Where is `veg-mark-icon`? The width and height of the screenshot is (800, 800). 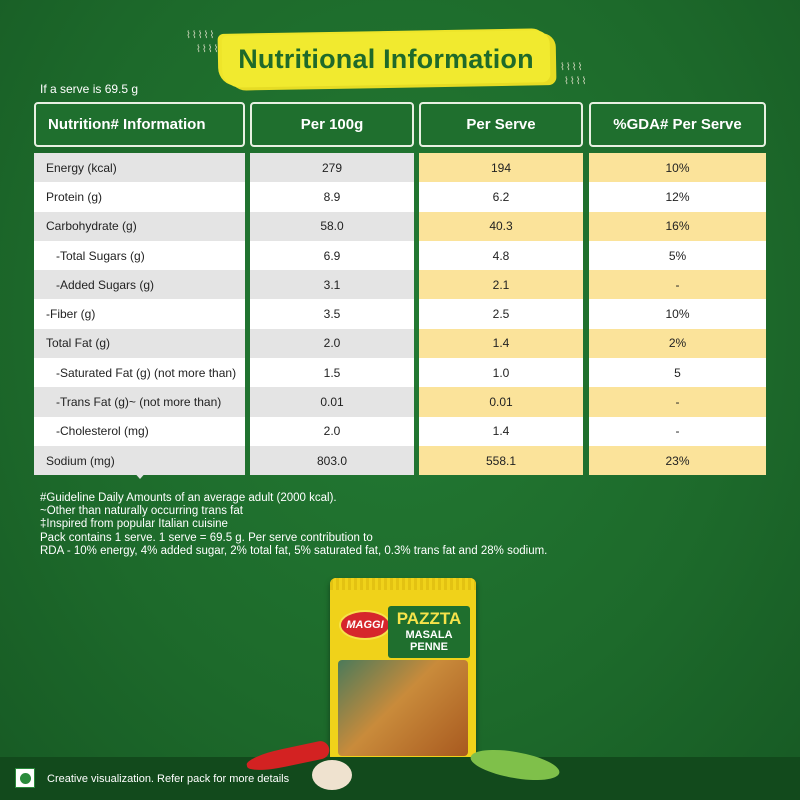
veg-mark-icon is located at coordinates (25, 778).